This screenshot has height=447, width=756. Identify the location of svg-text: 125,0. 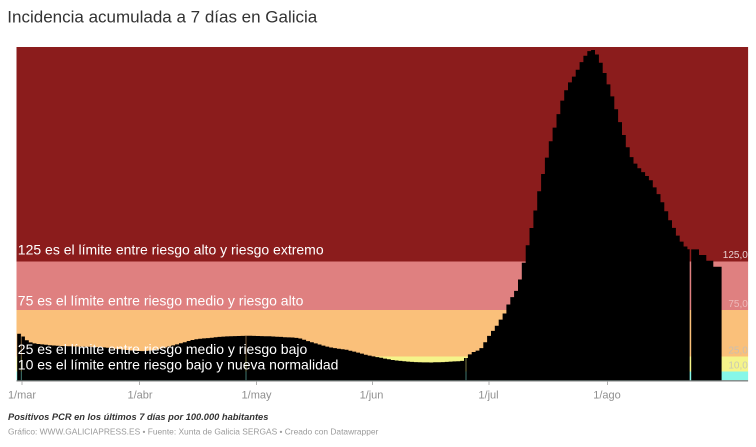
(735, 255).